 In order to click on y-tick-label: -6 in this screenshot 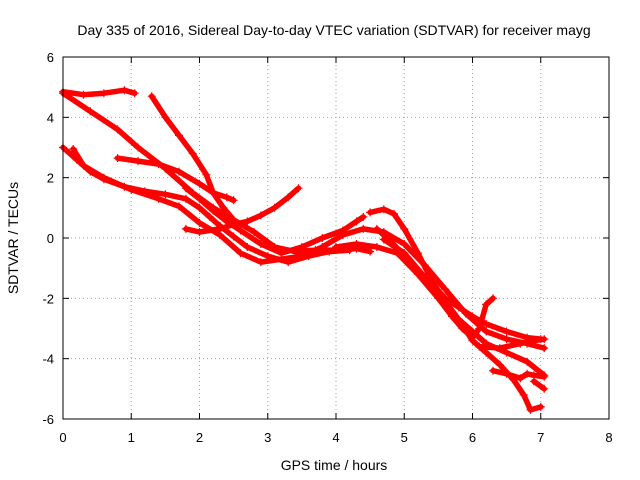, I will do `click(48, 419)`.